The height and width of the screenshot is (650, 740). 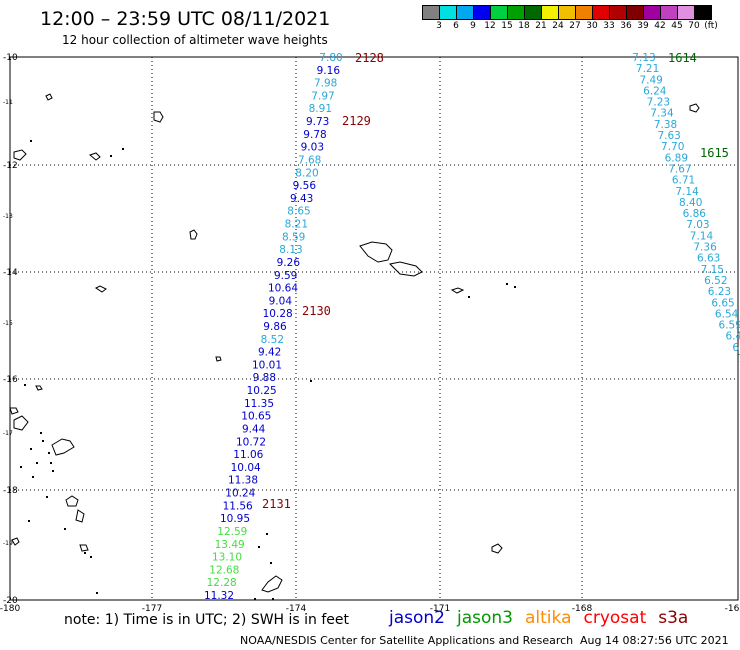 I want to click on wave-height-label: 8.59, so click(x=293, y=237).